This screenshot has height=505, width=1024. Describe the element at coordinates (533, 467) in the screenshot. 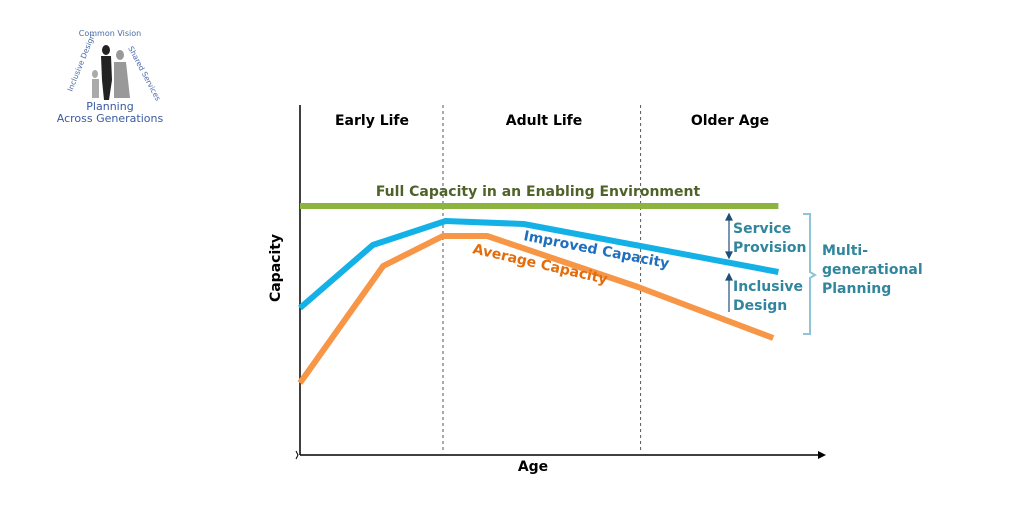

I see `x-axis-label: Age` at that location.